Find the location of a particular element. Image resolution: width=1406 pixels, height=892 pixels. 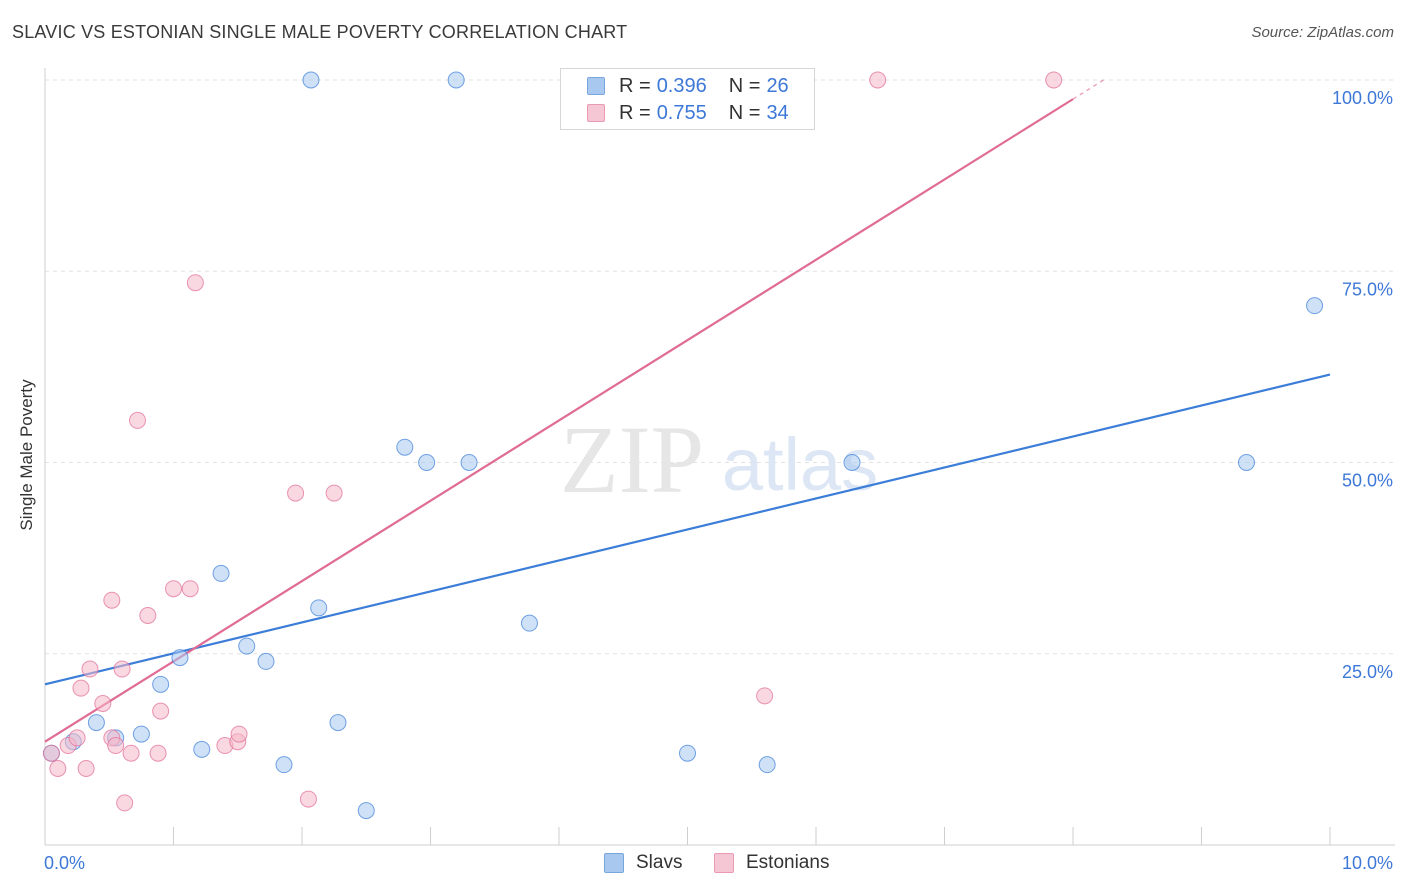

bottom-legend-swatch-slavs is located at coordinates (614, 863).